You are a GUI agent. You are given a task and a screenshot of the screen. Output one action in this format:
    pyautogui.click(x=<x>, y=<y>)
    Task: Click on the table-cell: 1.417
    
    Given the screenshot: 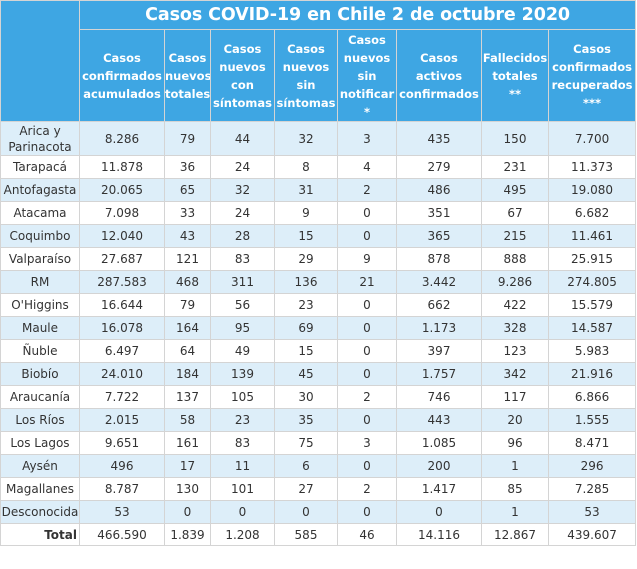 What is the action you would take?
    pyautogui.click(x=439, y=489)
    